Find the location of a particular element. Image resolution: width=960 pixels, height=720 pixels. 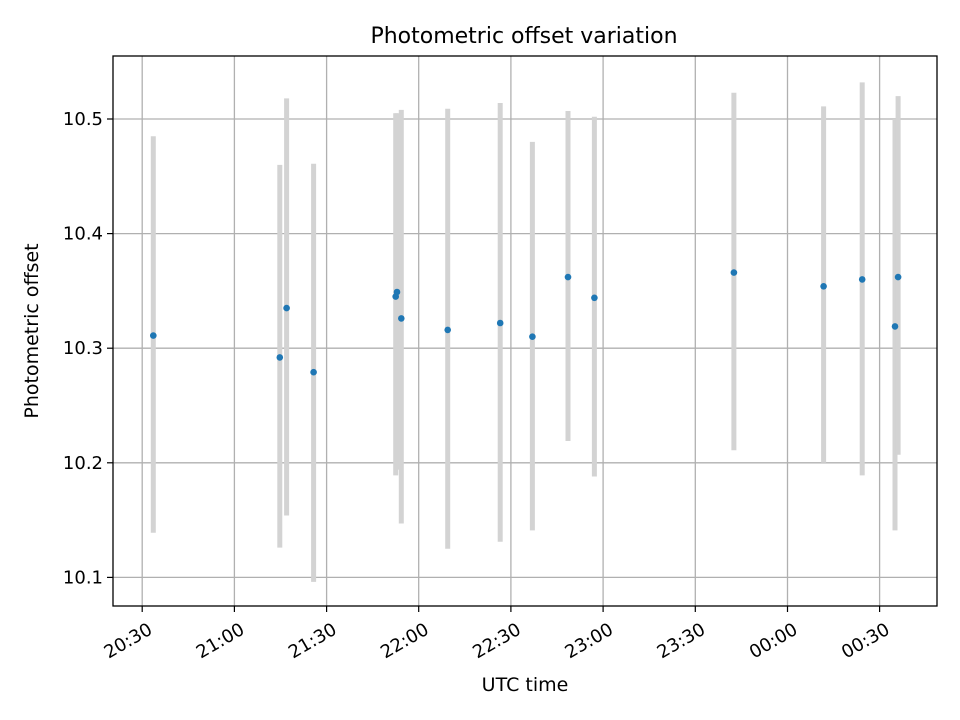

x-axis-label: UTC time is located at coordinates (525, 685).